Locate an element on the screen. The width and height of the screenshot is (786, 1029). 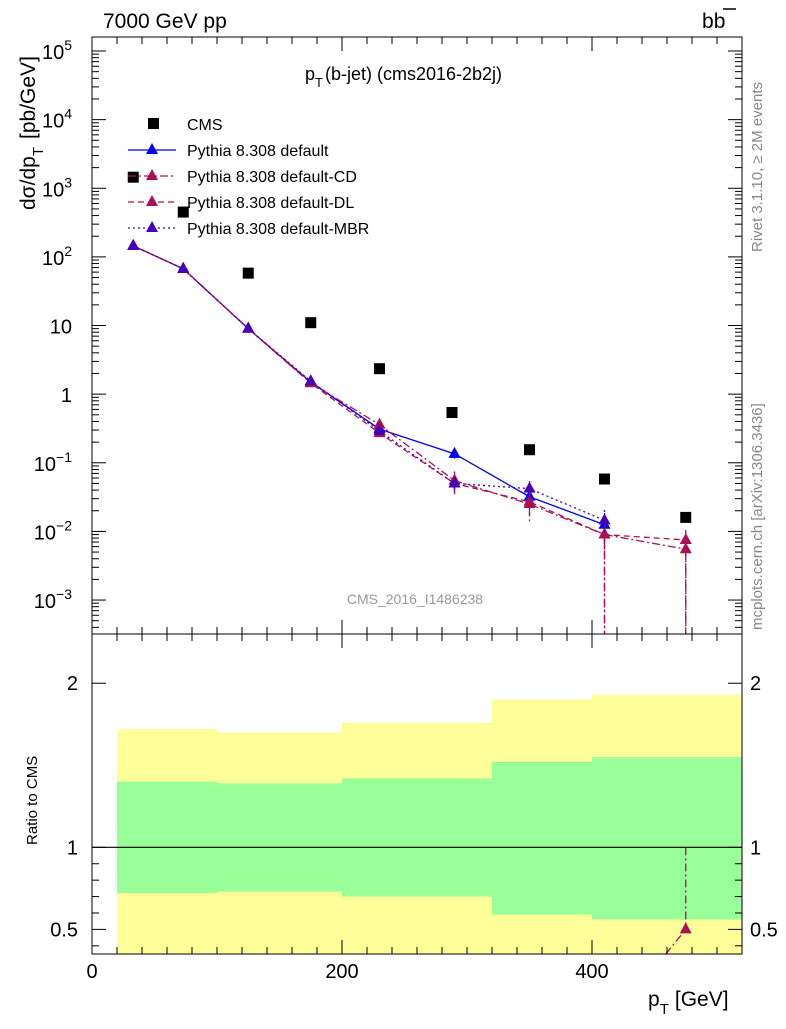
ratio-y-tick-label: 1 is located at coordinates (72, 848).